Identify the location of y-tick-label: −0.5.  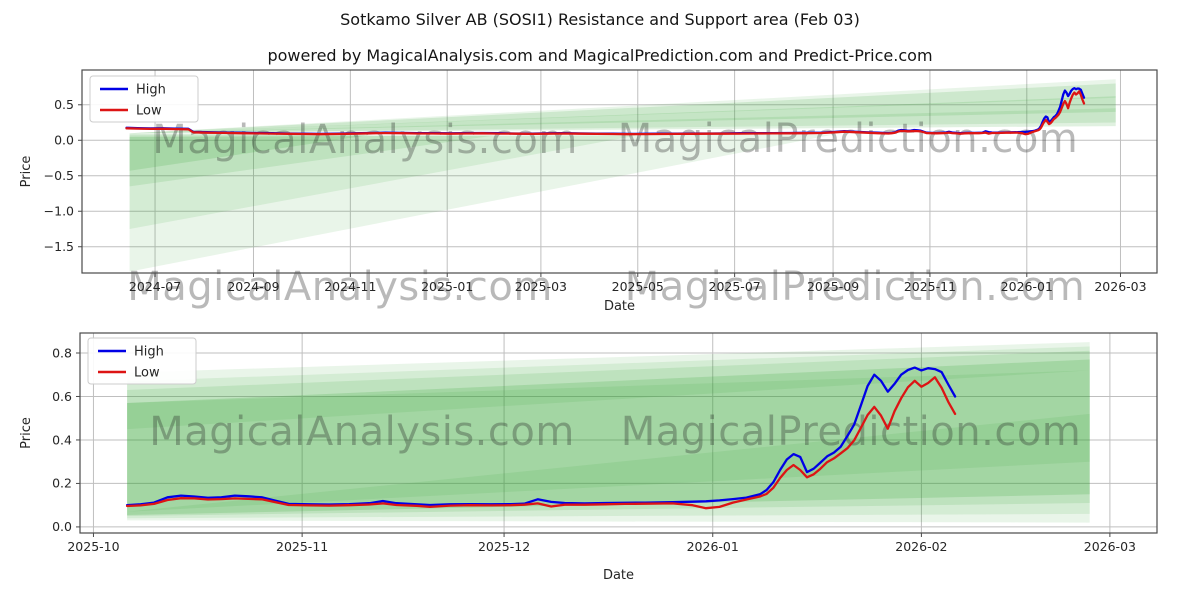
(59, 175).